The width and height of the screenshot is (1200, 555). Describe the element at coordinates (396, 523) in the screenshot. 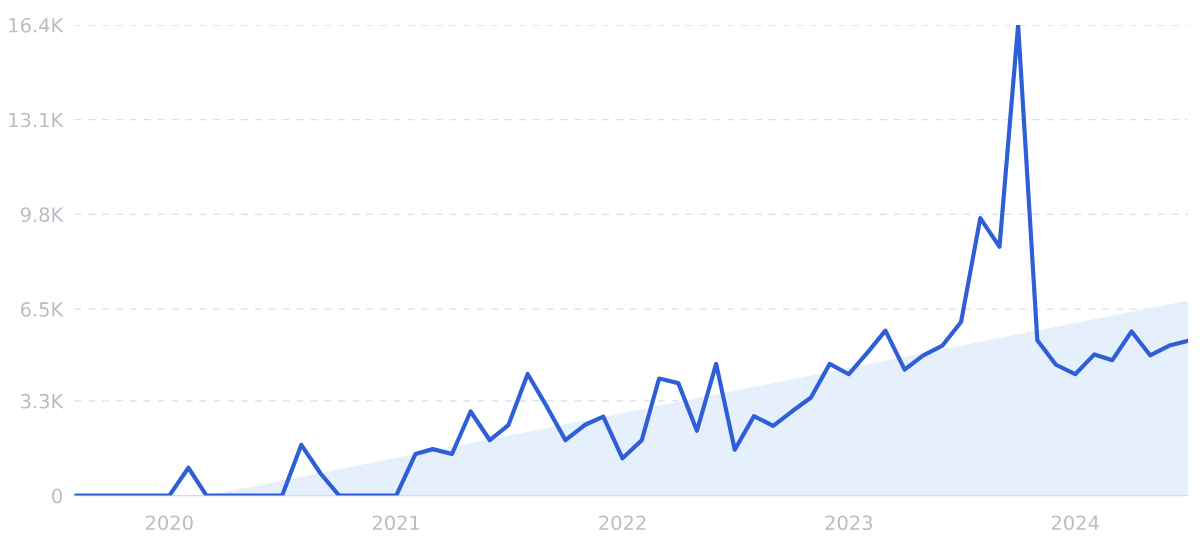

I see `x-tick-label: 2021` at that location.